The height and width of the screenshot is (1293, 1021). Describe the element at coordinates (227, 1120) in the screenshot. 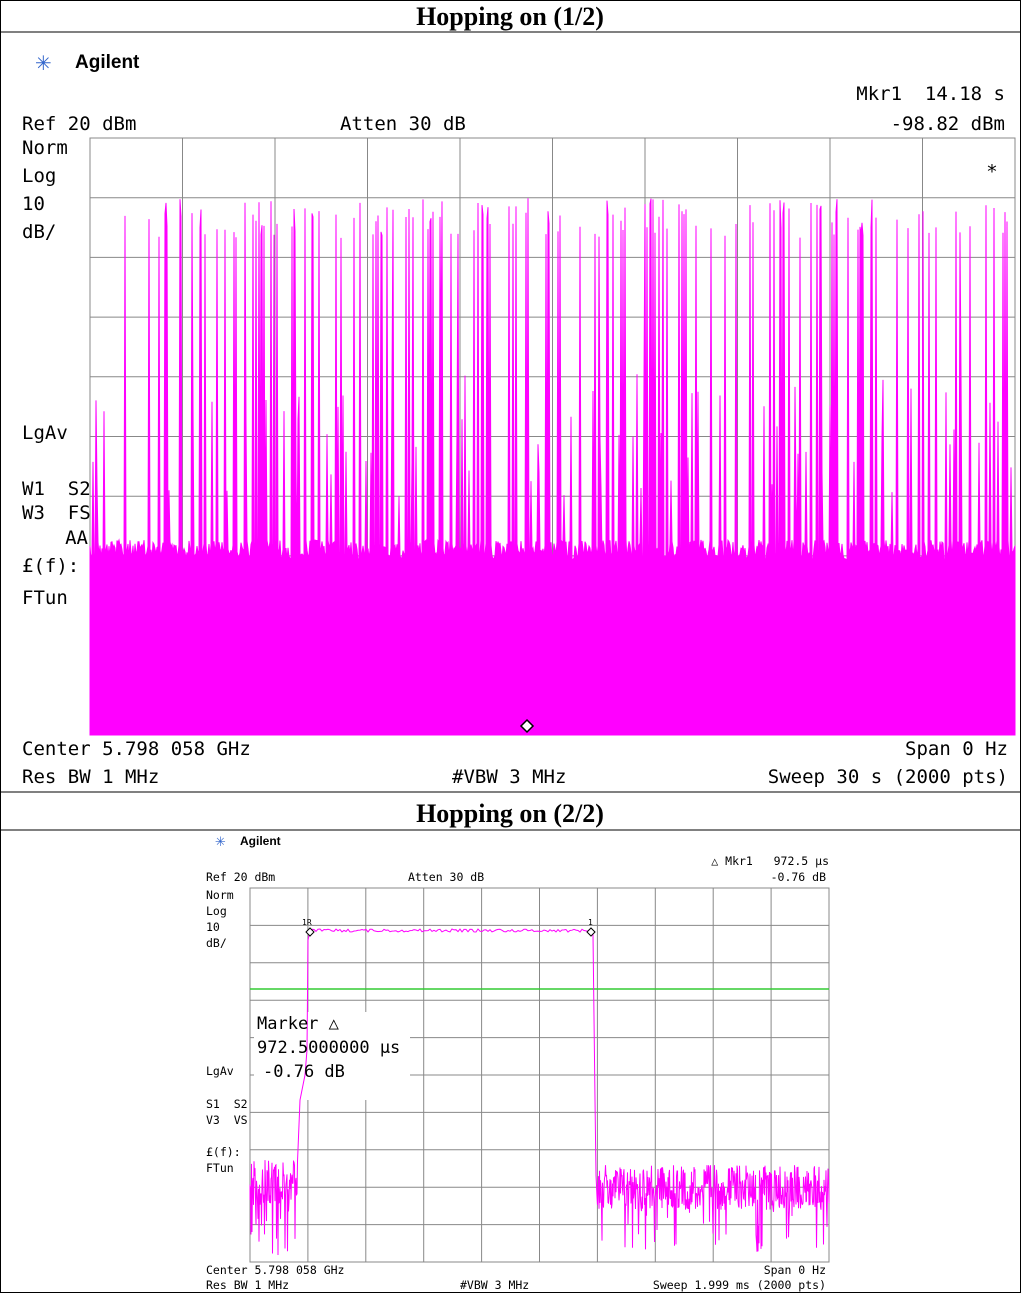

I see `side-label: V3 VS` at that location.